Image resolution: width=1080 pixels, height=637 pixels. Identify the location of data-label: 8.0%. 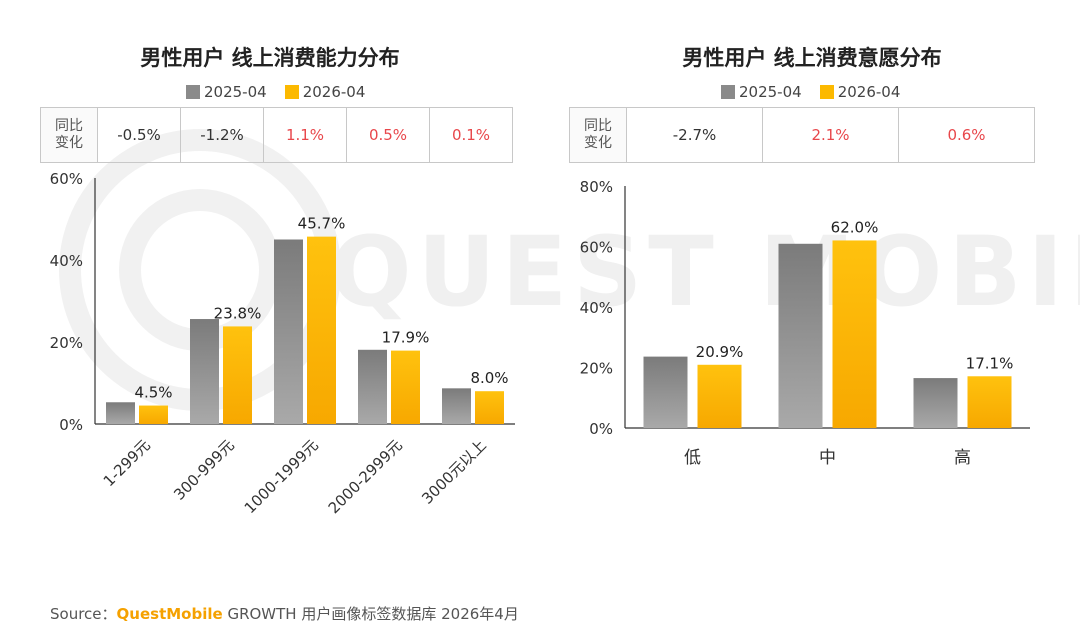
(489, 378).